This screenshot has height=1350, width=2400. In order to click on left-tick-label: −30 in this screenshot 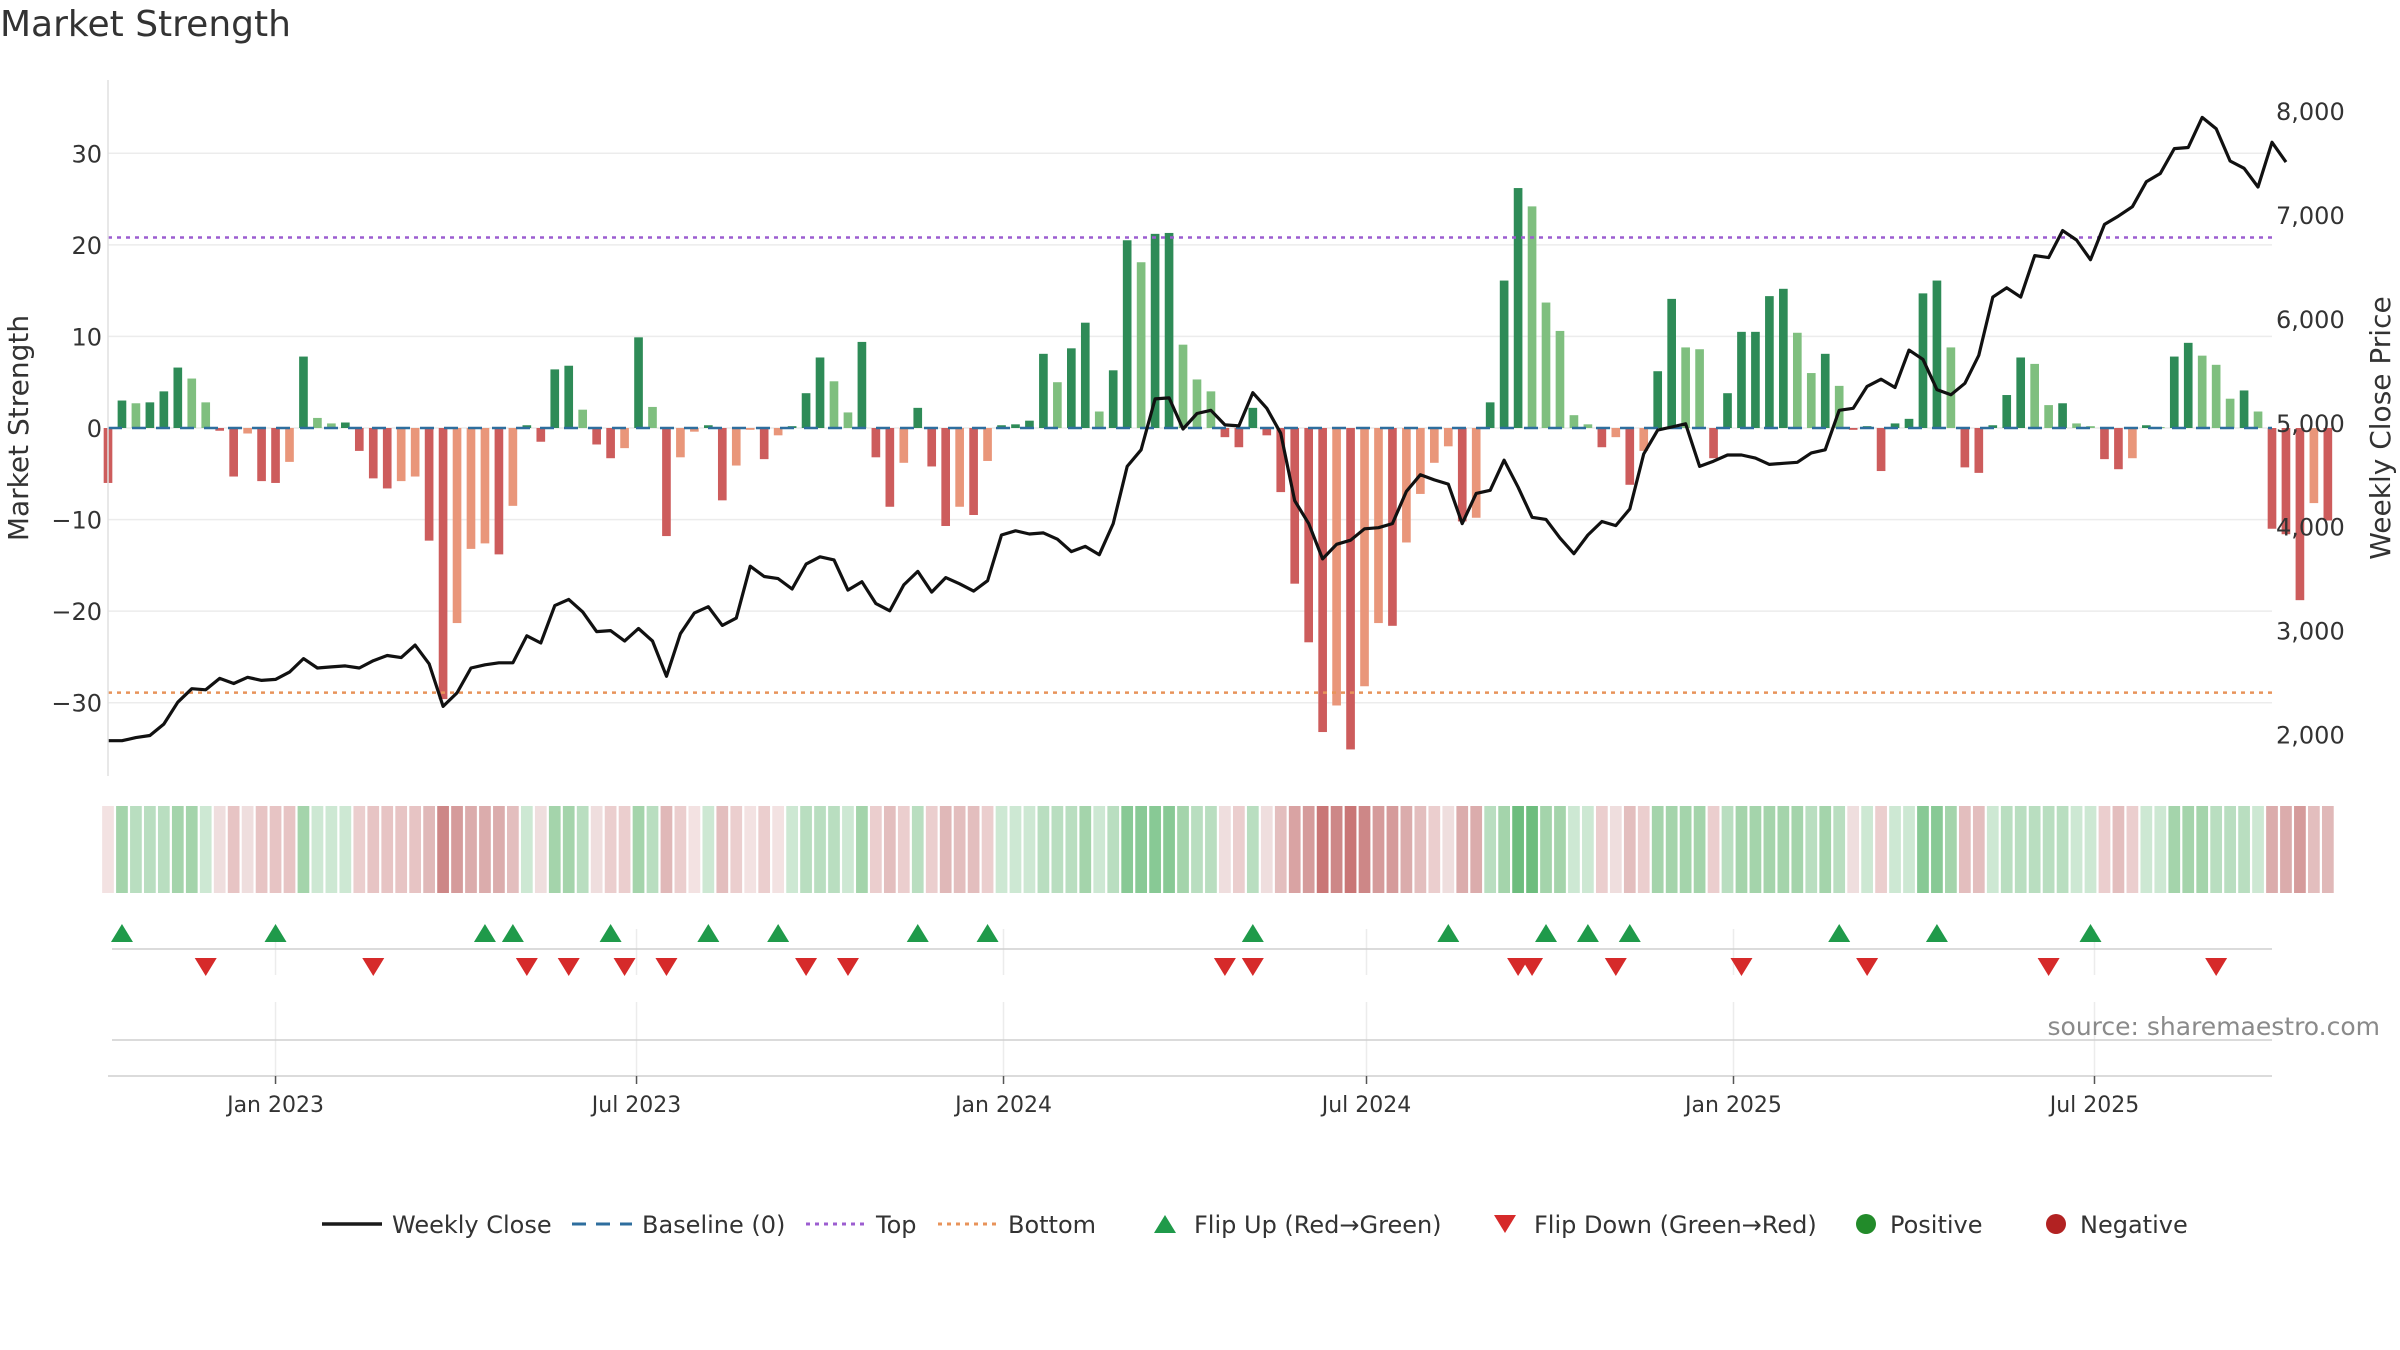, I will do `click(76, 704)`.